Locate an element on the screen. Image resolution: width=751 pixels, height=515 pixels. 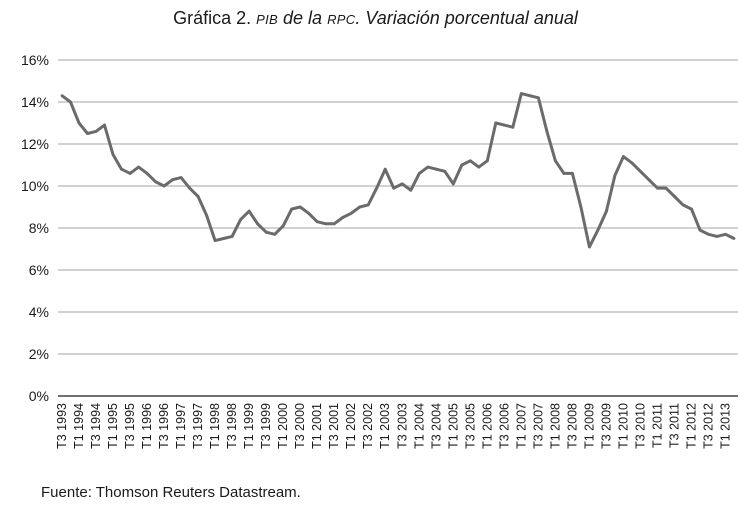
x-tick-label: T1 2005 is located at coordinates (453, 426).